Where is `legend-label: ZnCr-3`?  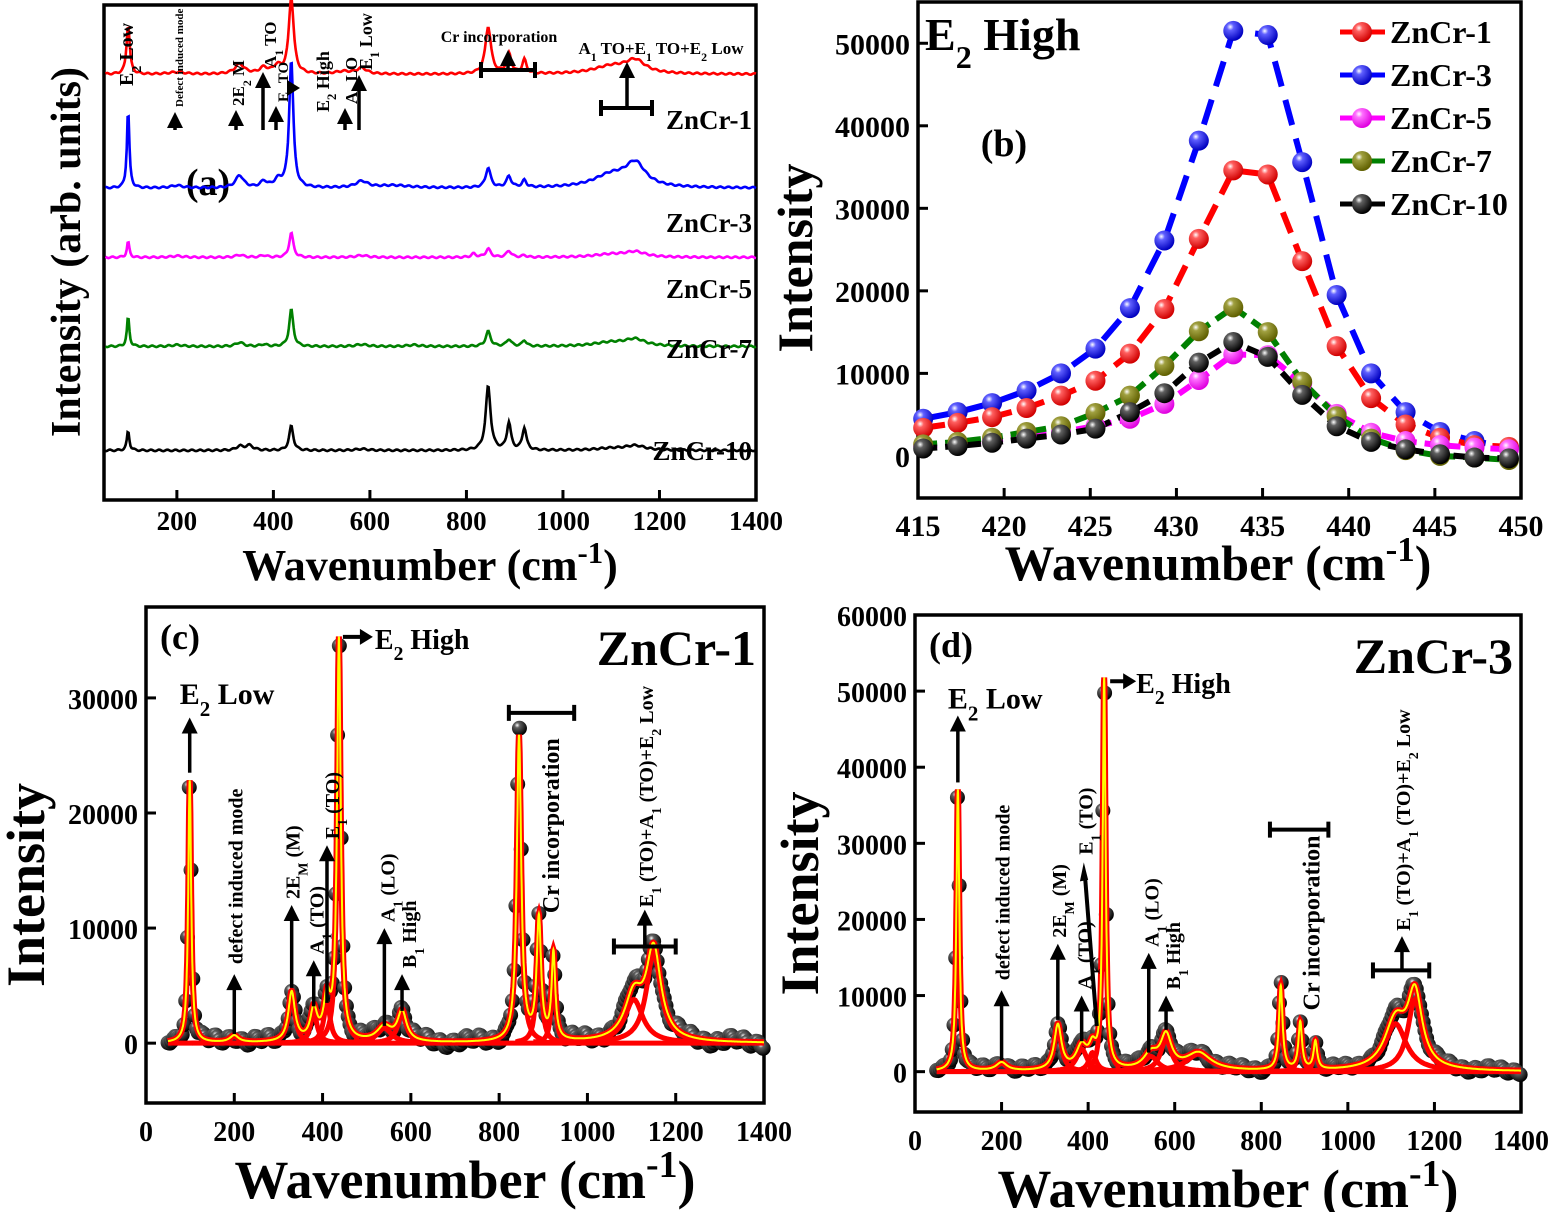 legend-label: ZnCr-3 is located at coordinates (1441, 75).